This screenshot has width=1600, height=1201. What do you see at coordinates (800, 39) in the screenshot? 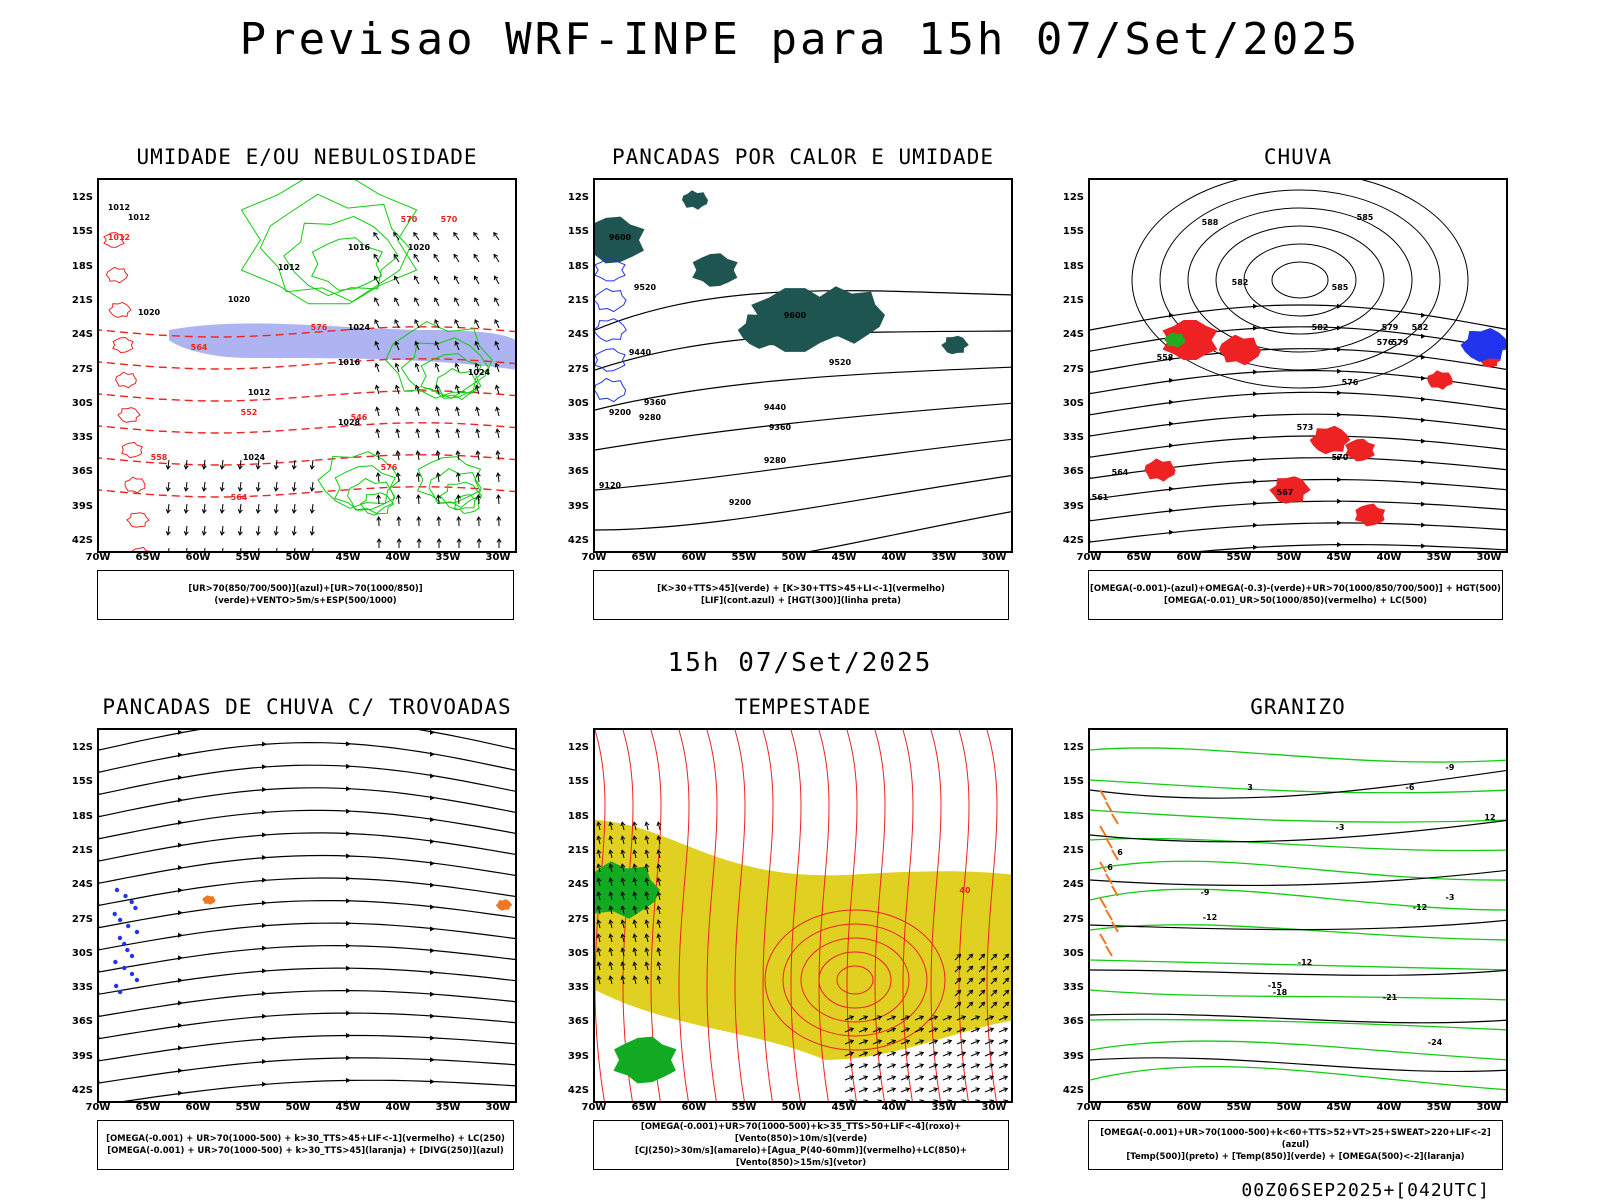
I see `page-title: Previsao WRF-INPE para 15h 07/Set/2025` at bounding box center [800, 39].